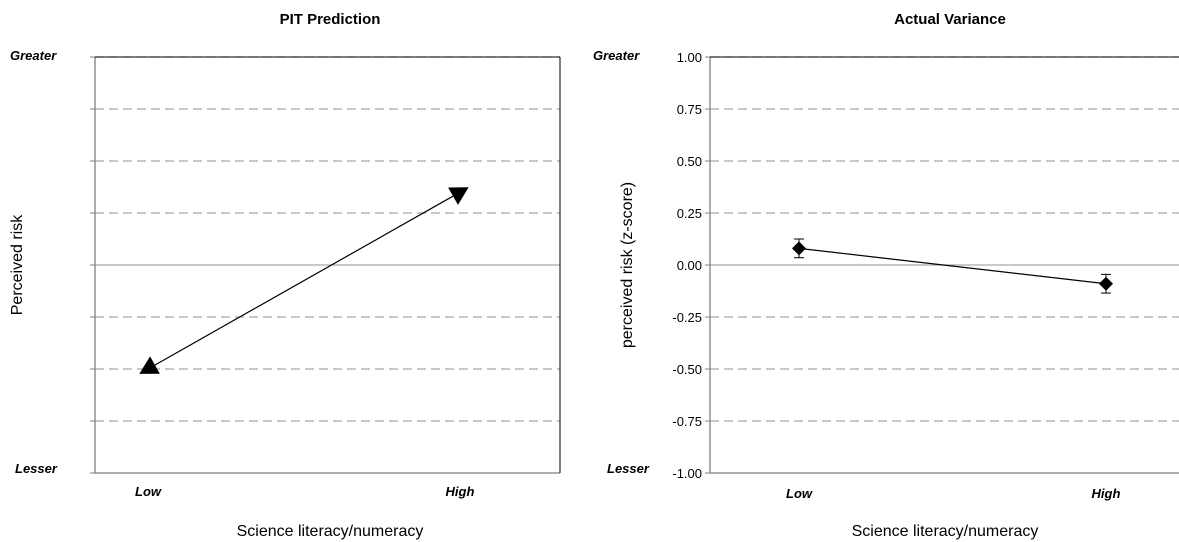  I want to click on chart-right-x-category-label: High, so click(1106, 493).